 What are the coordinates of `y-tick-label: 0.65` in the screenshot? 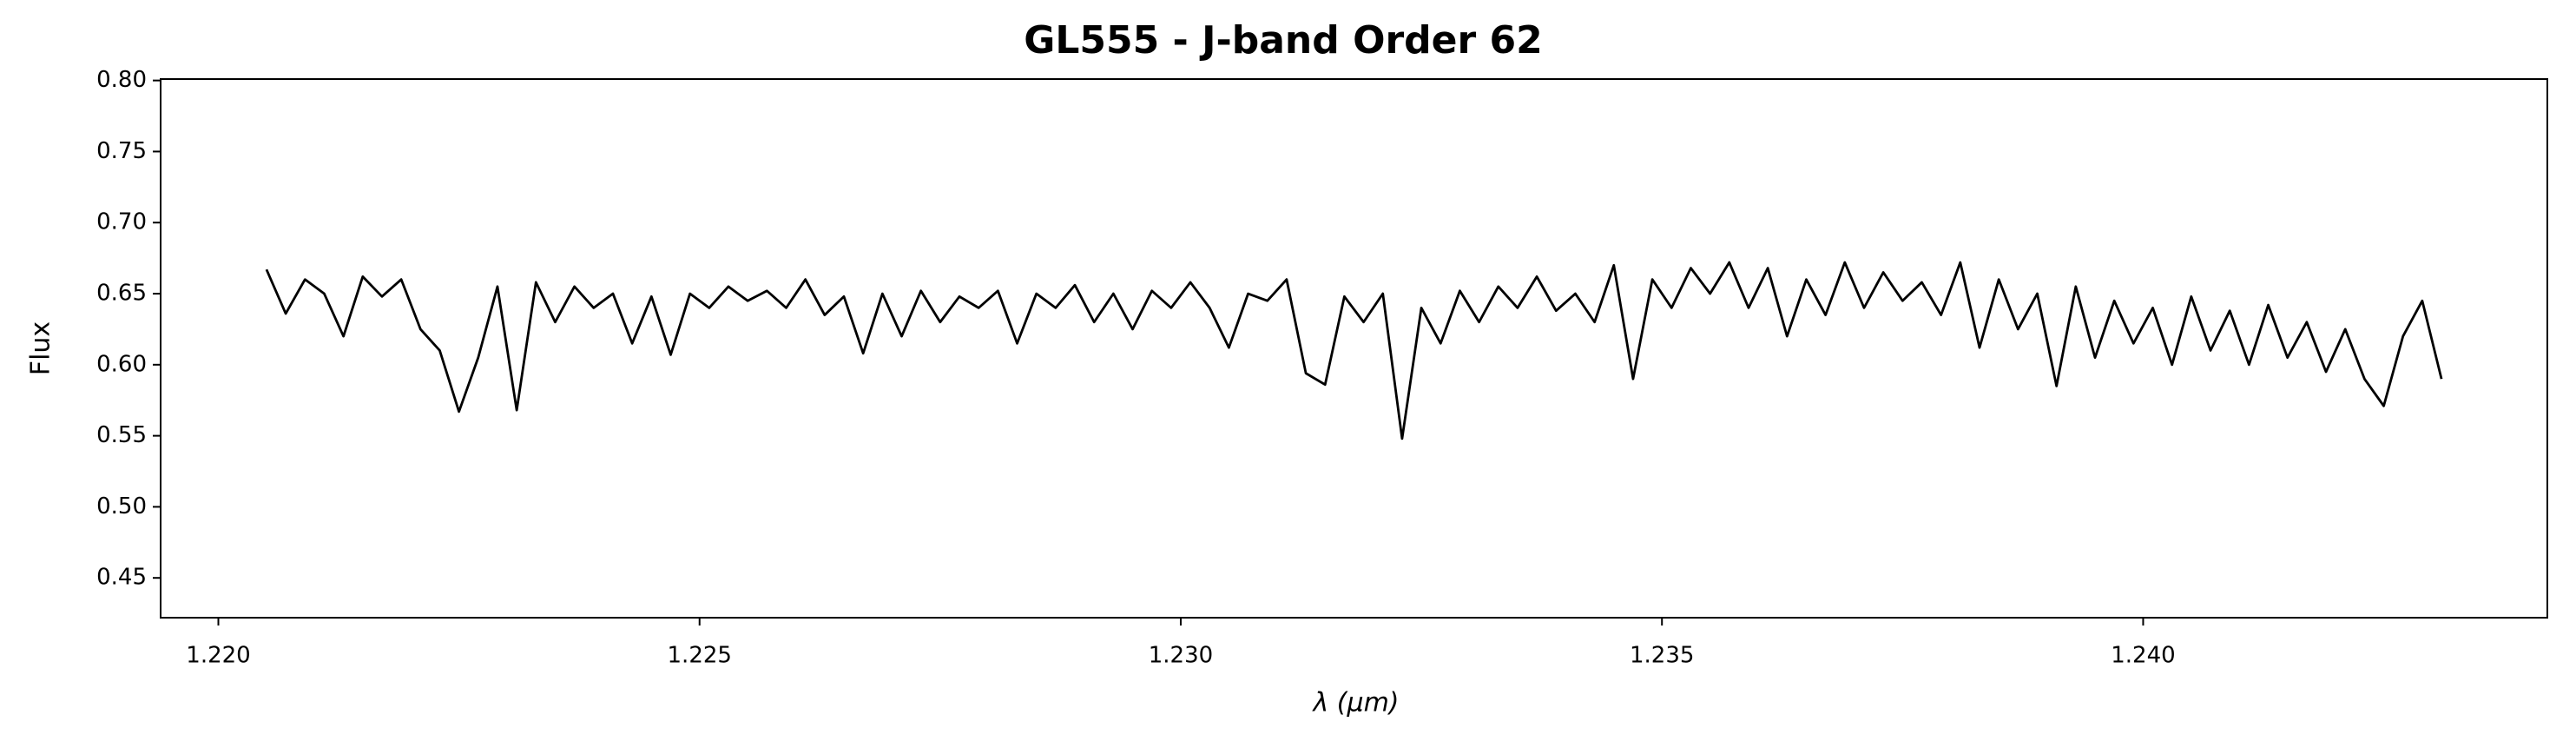 It's located at (121, 294).